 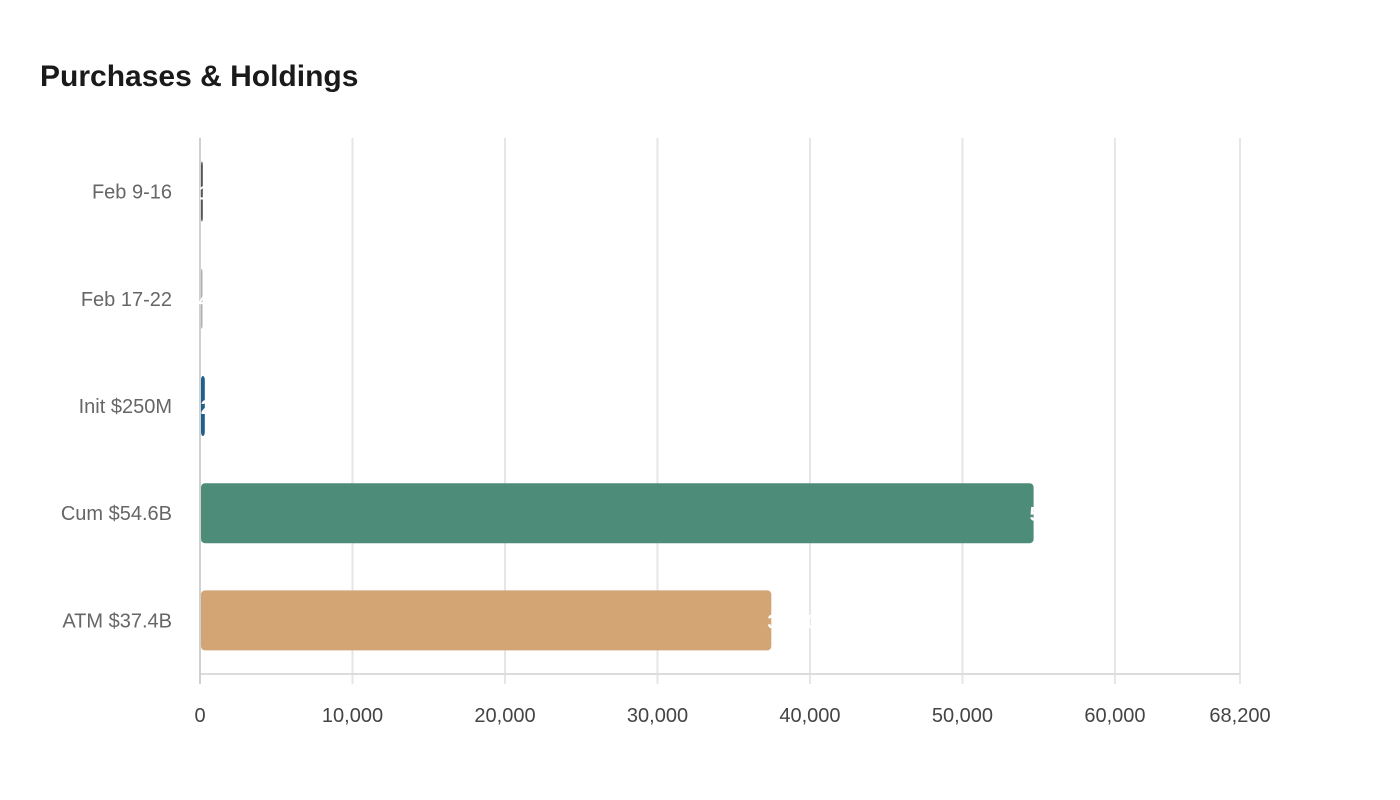 I want to click on chart-title: Purchases & Holdings, so click(x=199, y=76).